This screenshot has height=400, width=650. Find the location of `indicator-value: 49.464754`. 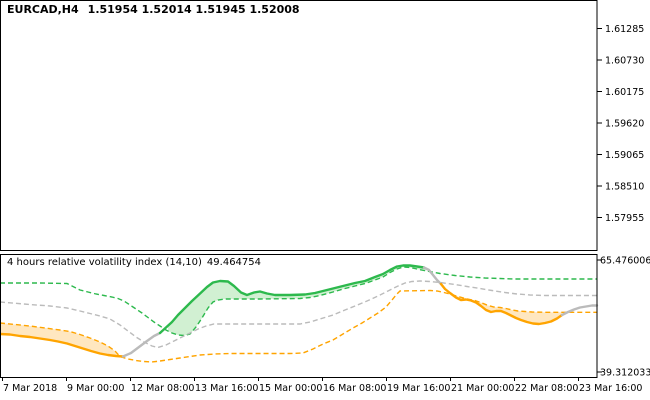

indicator-value: 49.464754 is located at coordinates (233, 262).